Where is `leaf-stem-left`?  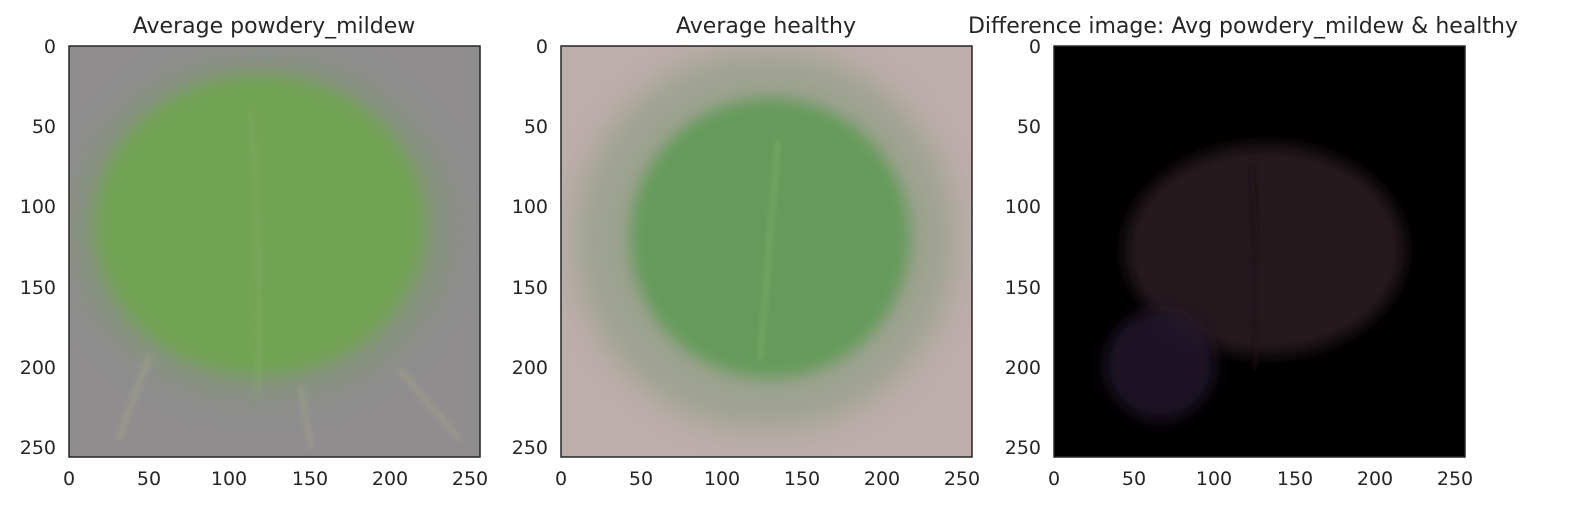 leaf-stem-left is located at coordinates (134, 397).